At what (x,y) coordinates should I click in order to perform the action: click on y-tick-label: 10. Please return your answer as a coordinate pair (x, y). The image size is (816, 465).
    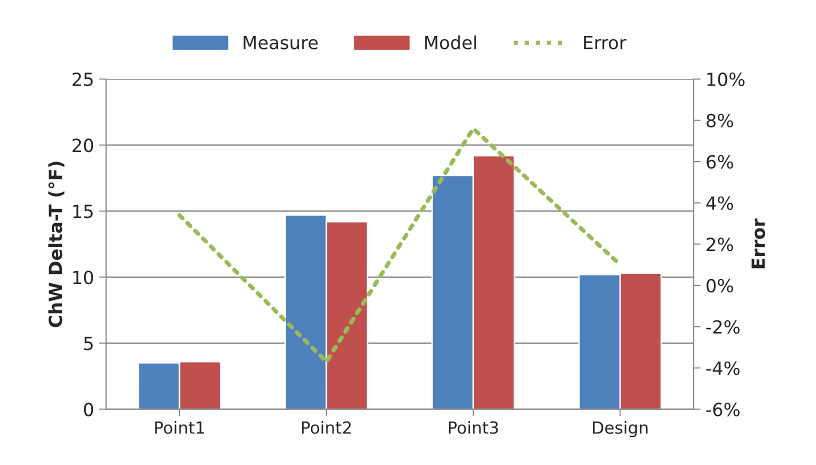
    Looking at the image, I should click on (83, 277).